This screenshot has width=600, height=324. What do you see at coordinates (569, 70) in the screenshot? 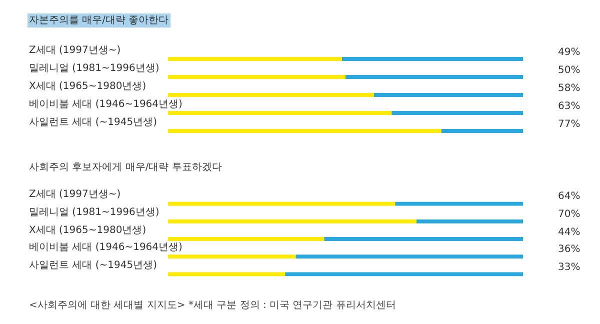
I see `data-label: 50%` at bounding box center [569, 70].